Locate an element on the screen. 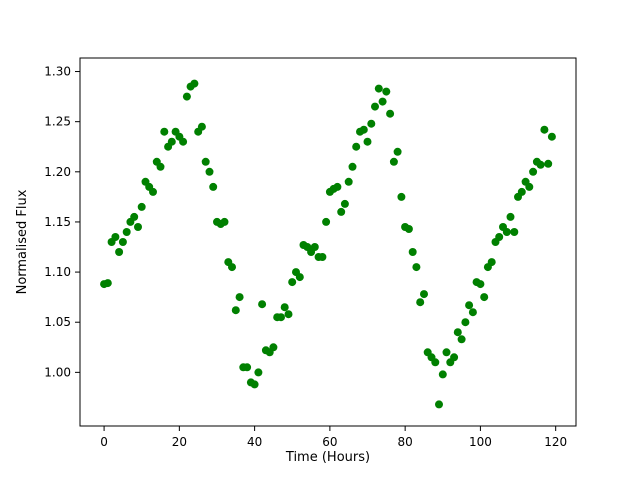 This screenshot has height=484, width=640. x-tick-label: 40 is located at coordinates (254, 442).